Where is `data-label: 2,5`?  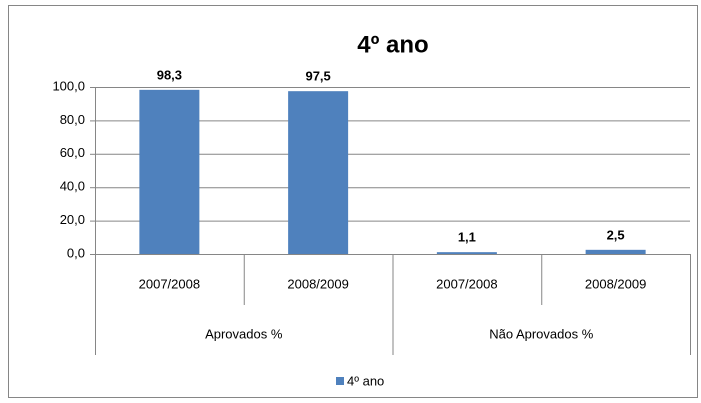 data-label: 2,5 is located at coordinates (616, 234).